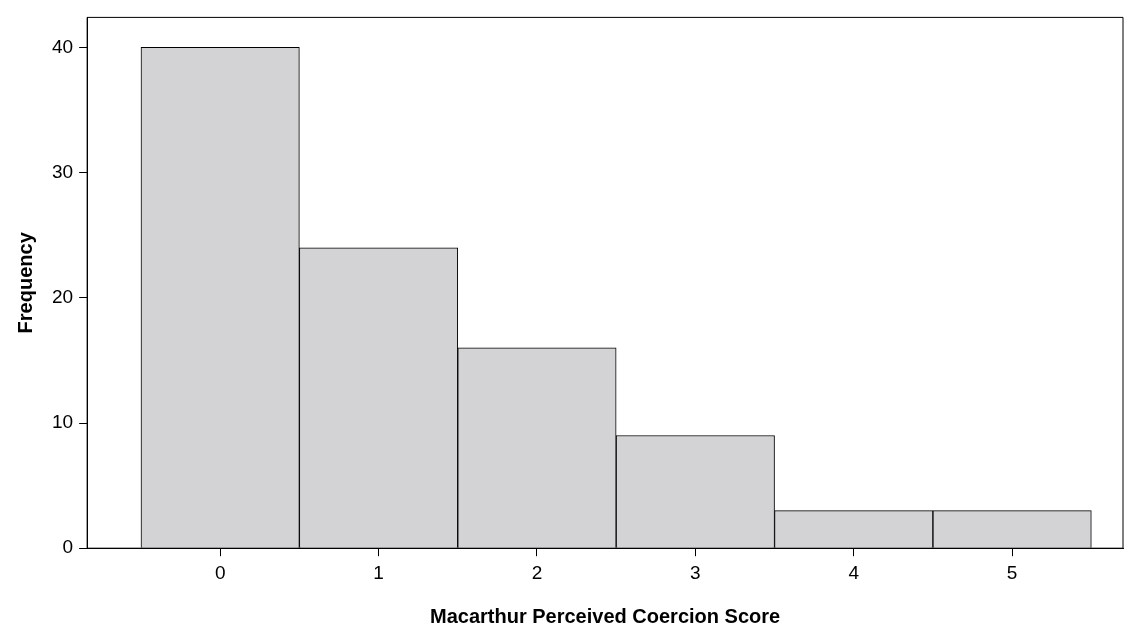 The width and height of the screenshot is (1134, 641). Describe the element at coordinates (854, 572) in the screenshot. I see `x-tick-label: 4` at that location.